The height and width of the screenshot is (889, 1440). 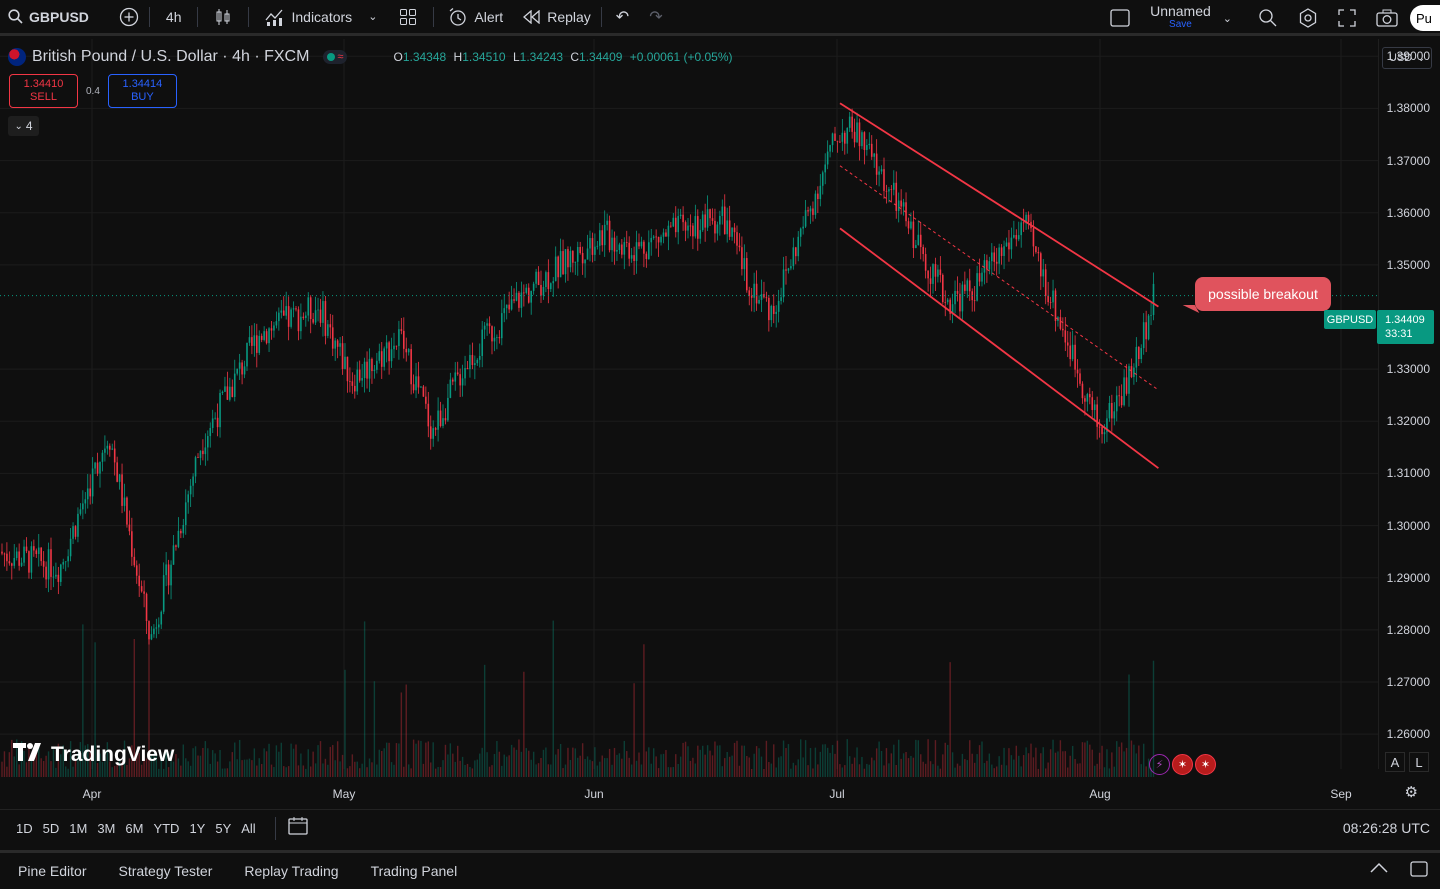 I want to click on go-to-date-calendar-icon, so click(x=291, y=828).